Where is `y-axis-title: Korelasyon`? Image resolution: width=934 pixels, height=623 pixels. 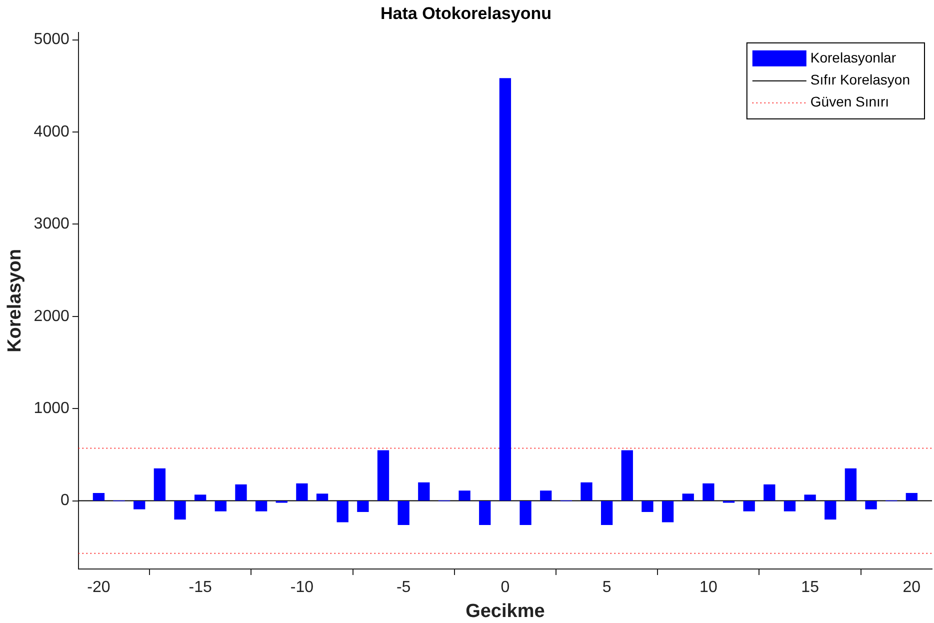 y-axis-title: Korelasyon is located at coordinates (15, 300).